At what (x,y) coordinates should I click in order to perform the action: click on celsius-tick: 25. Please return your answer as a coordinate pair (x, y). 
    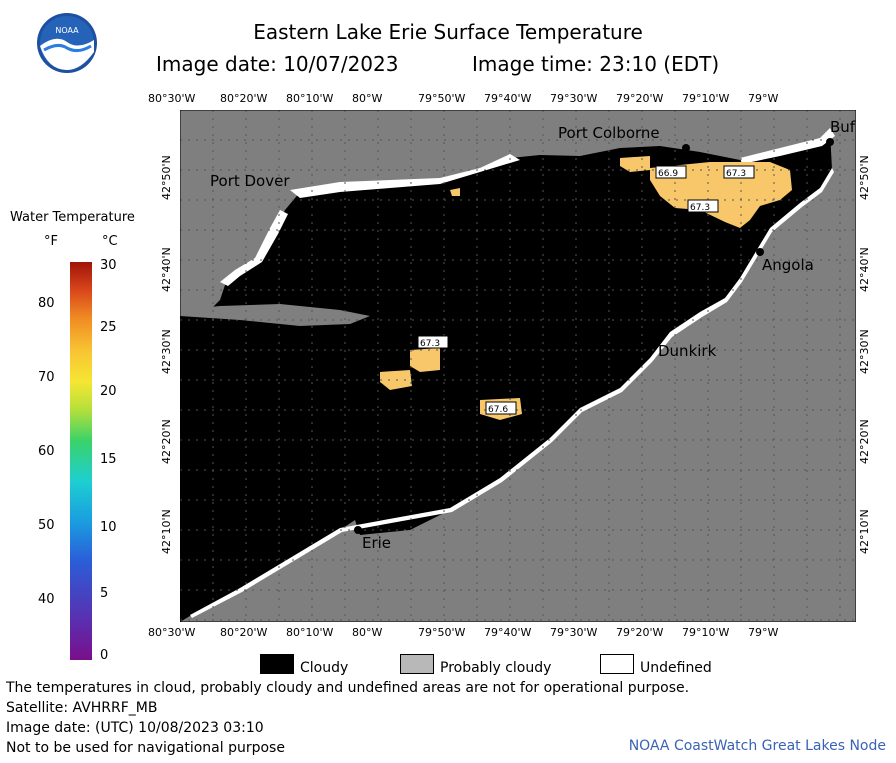
    Looking at the image, I should click on (108, 327).